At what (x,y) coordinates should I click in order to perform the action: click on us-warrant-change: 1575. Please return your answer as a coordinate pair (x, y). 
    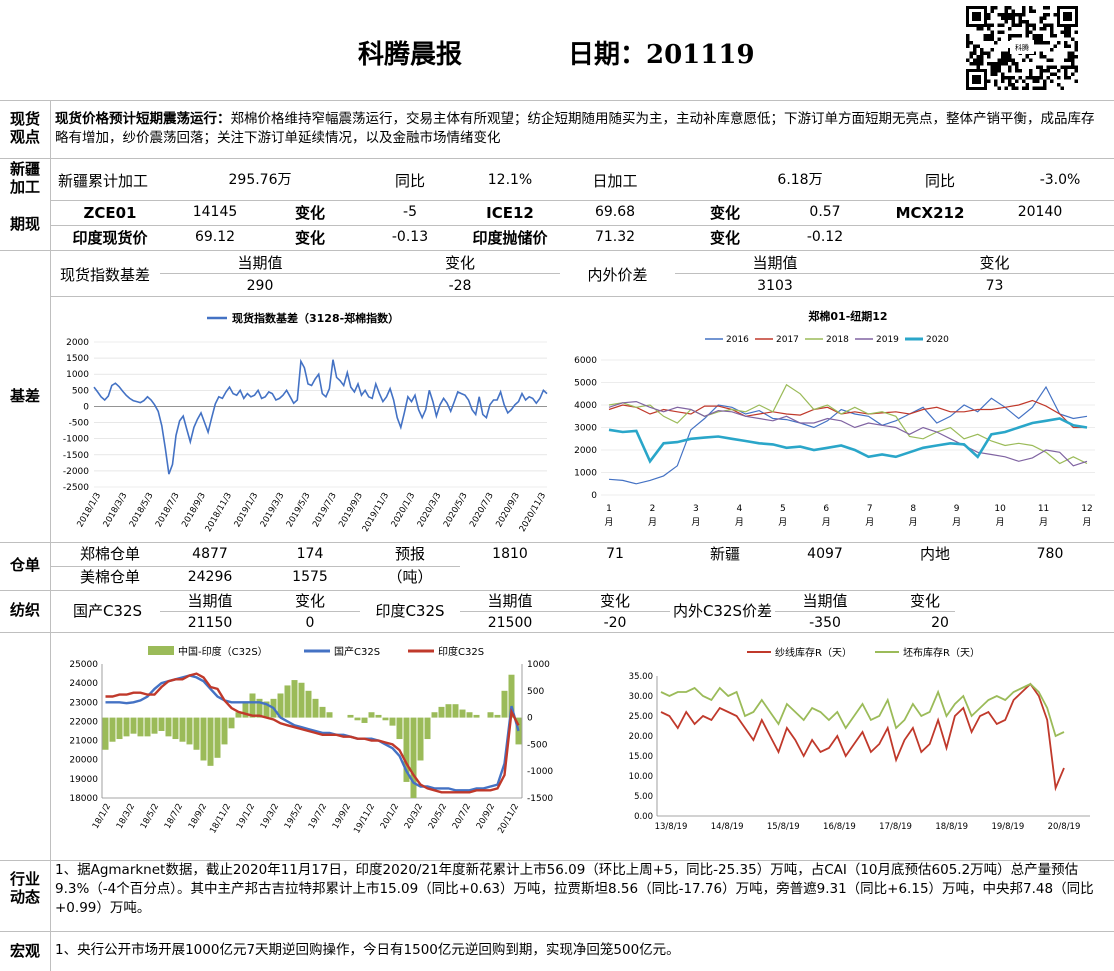
    Looking at the image, I should click on (310, 577).